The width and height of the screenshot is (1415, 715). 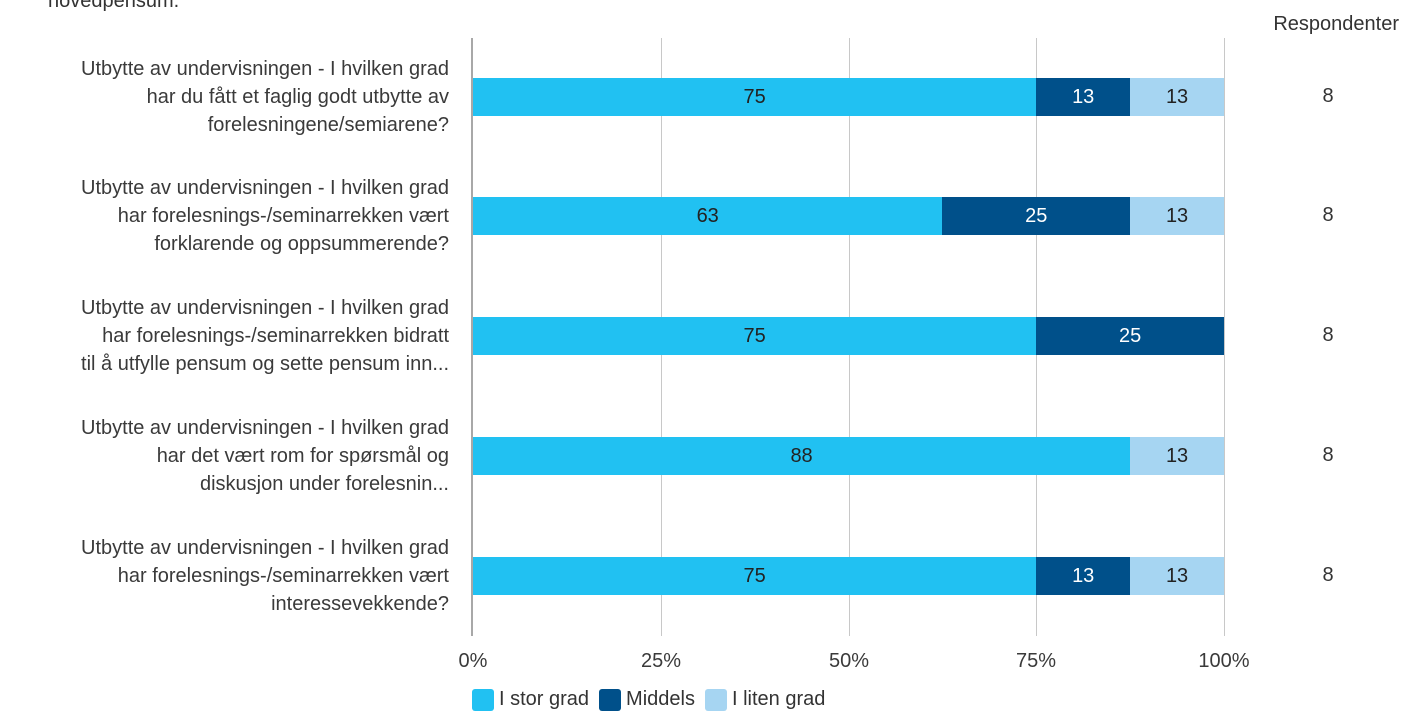 I want to click on bar-segment: 88, so click(x=802, y=456).